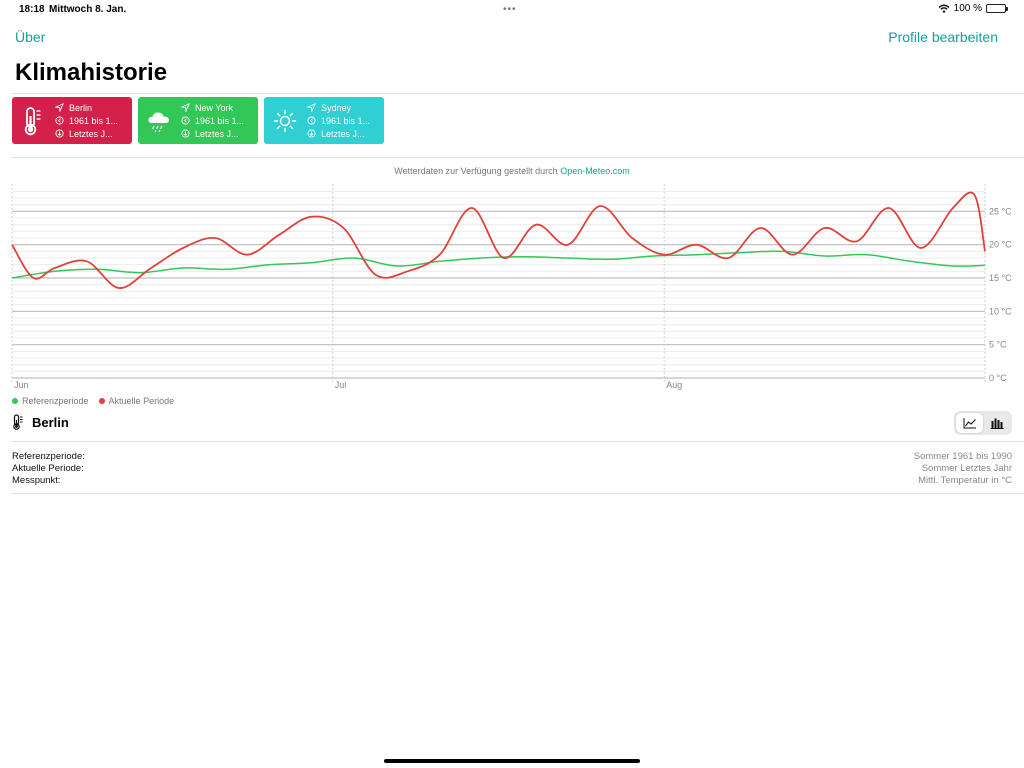  I want to click on y-tick-label: 10 °C, so click(1000, 311).